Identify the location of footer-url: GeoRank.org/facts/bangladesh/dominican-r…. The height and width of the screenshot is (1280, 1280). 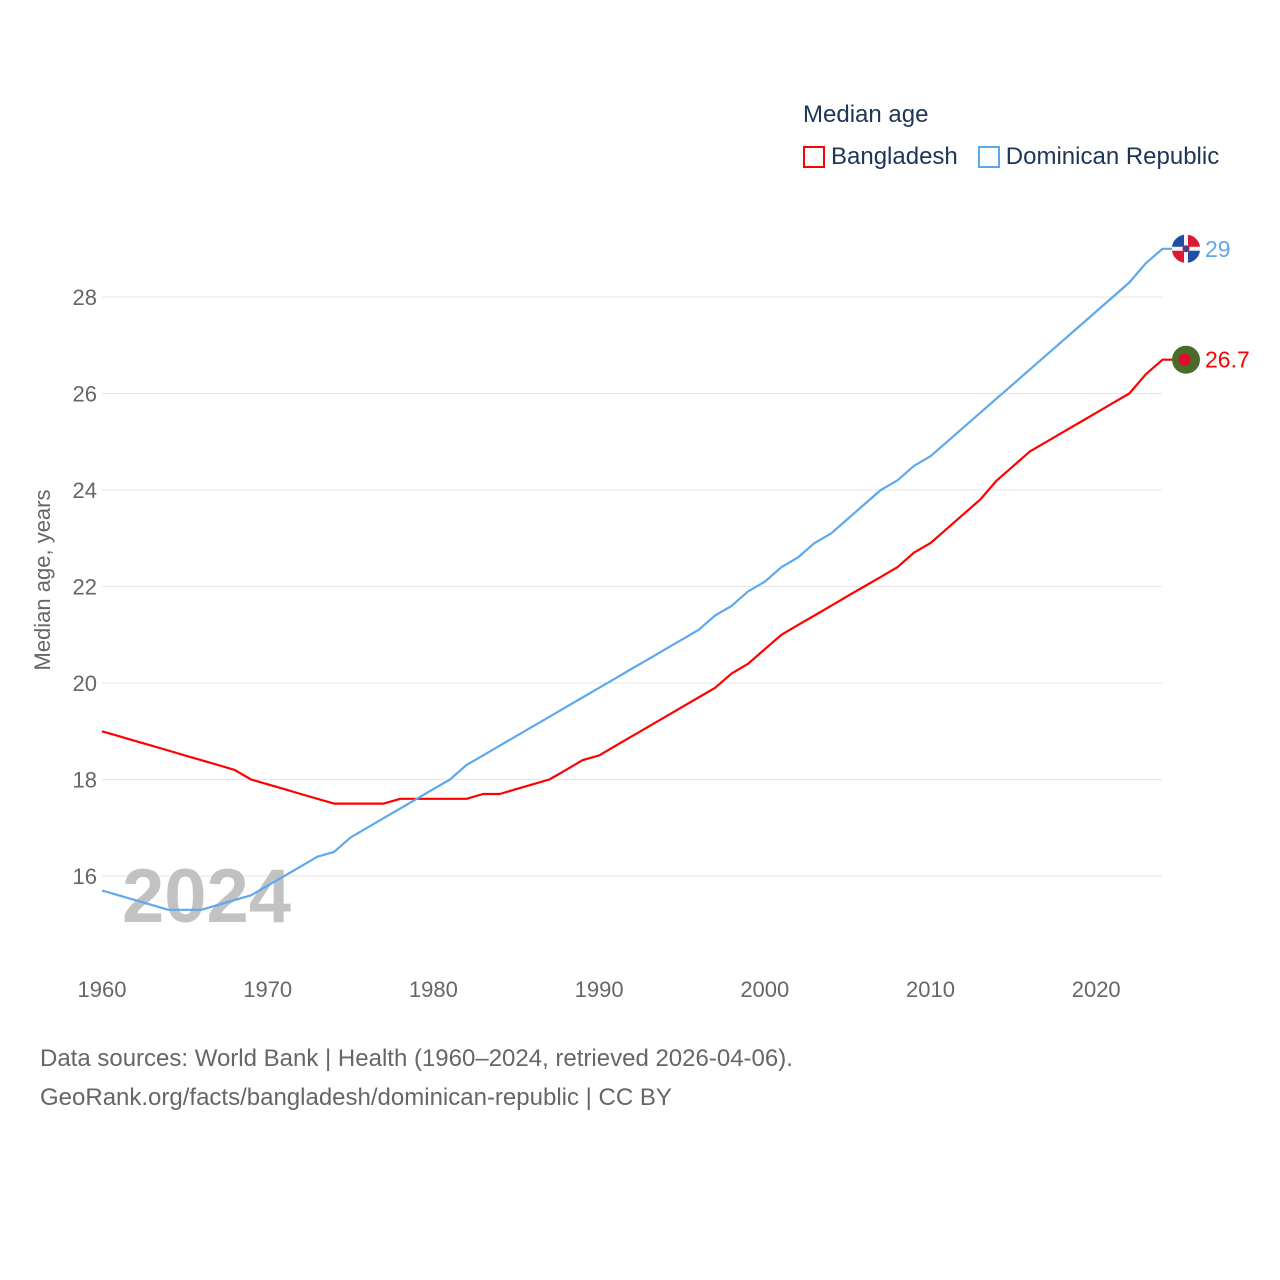
(356, 1097).